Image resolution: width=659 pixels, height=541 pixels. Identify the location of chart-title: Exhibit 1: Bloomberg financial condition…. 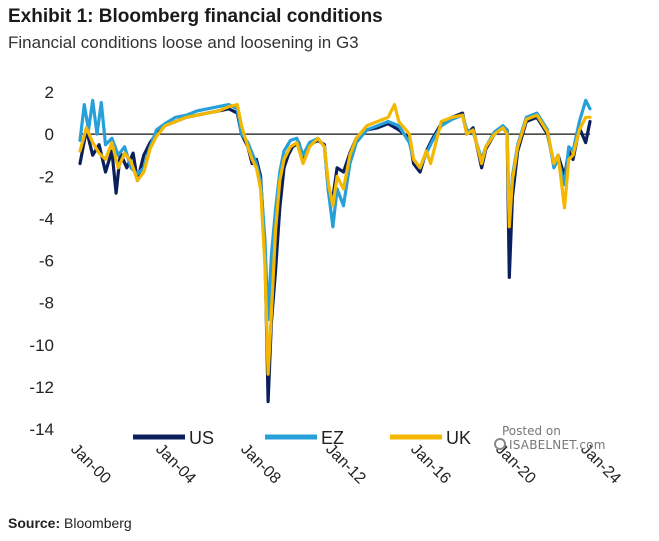
(195, 16).